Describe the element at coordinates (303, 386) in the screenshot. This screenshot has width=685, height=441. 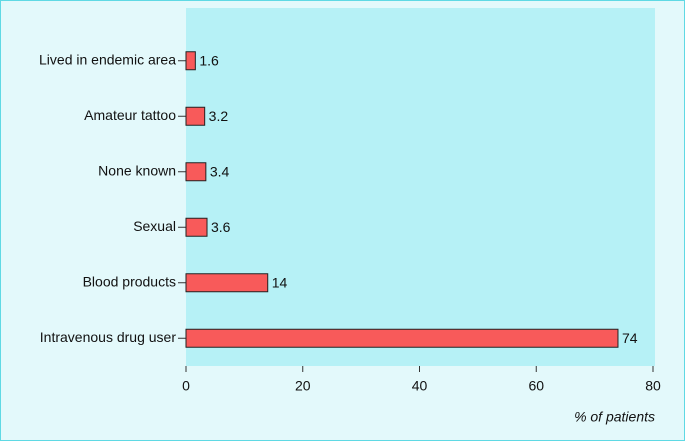
I see `x-tick-label: 20` at that location.